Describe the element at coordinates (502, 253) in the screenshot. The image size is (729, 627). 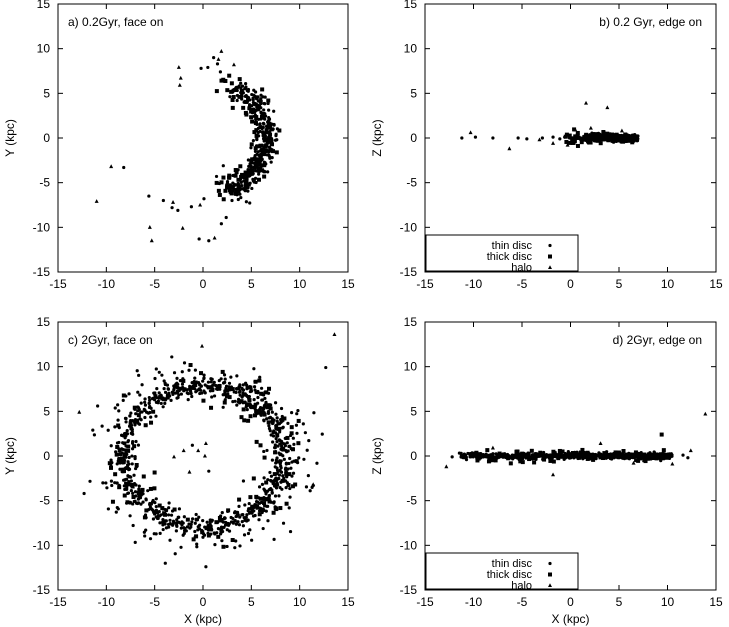
I see `legend-box` at that location.